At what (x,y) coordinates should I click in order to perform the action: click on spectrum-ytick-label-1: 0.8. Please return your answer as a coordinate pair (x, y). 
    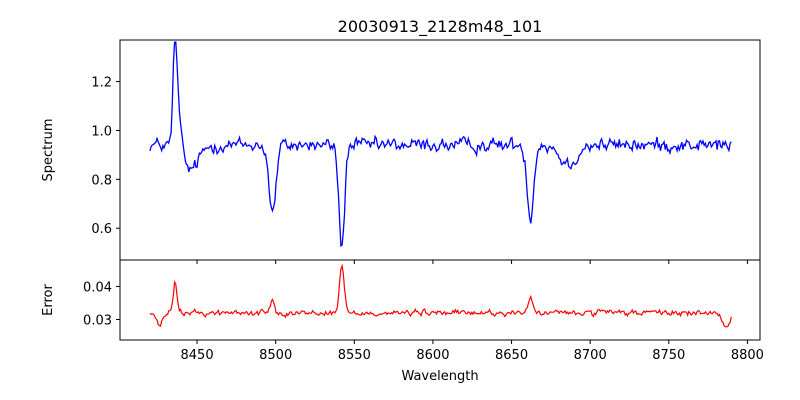
    Looking at the image, I should click on (101, 180).